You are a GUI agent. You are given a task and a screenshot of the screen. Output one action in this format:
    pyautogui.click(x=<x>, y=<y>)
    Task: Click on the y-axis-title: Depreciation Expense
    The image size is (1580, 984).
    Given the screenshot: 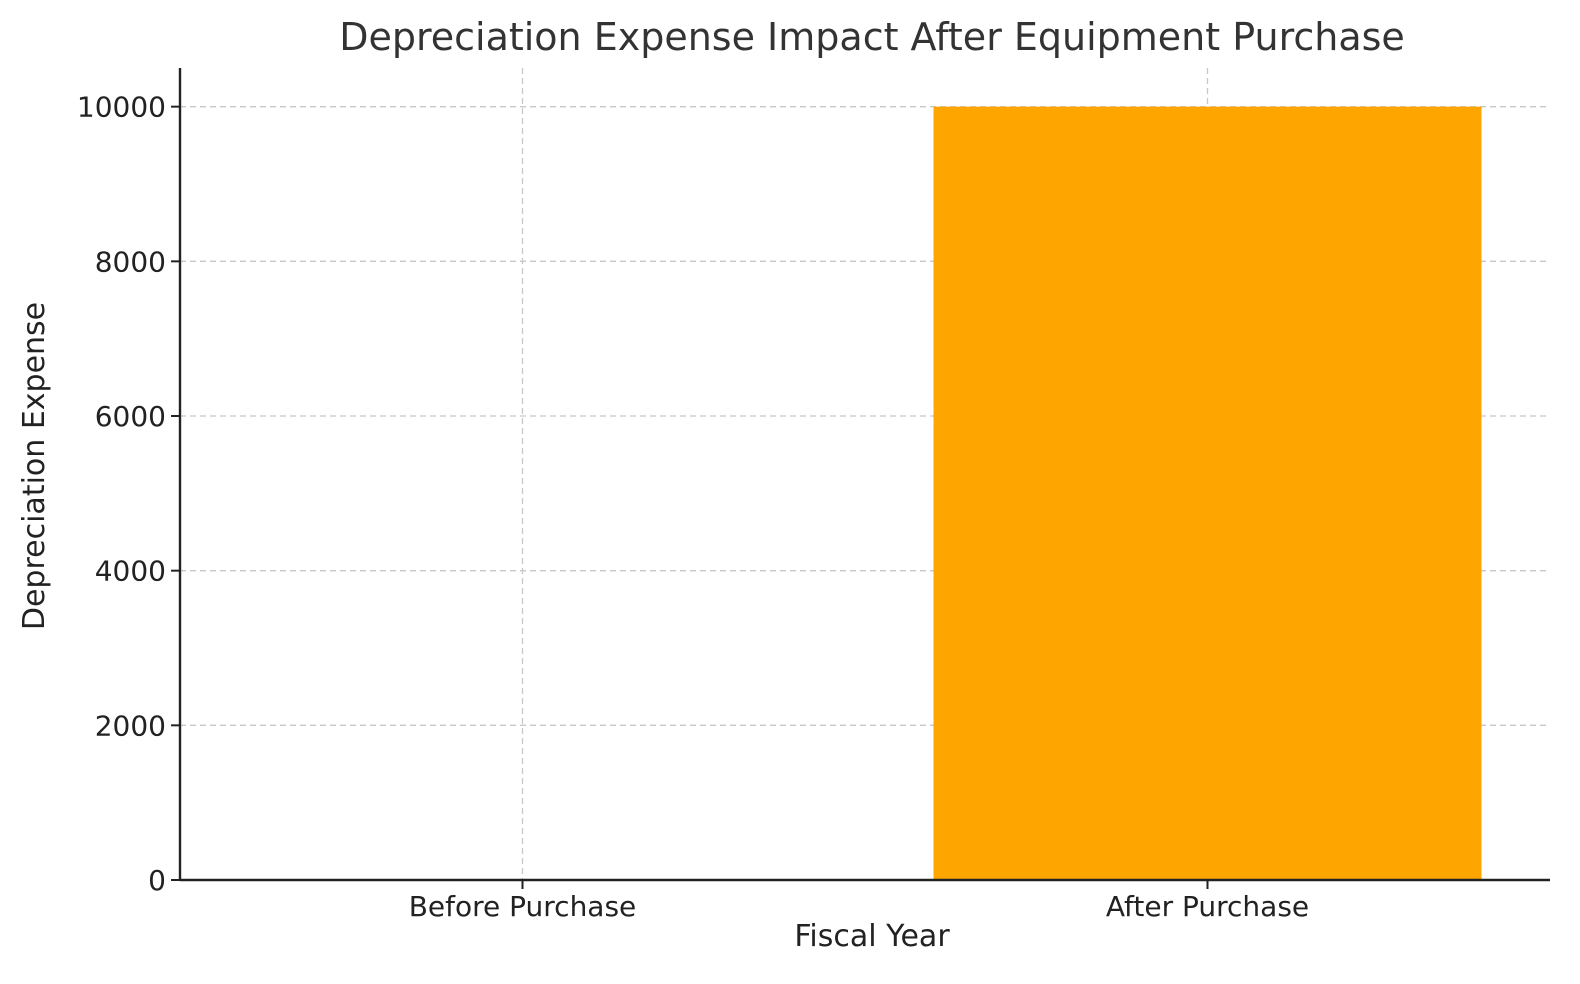 What is the action you would take?
    pyautogui.click(x=34, y=466)
    